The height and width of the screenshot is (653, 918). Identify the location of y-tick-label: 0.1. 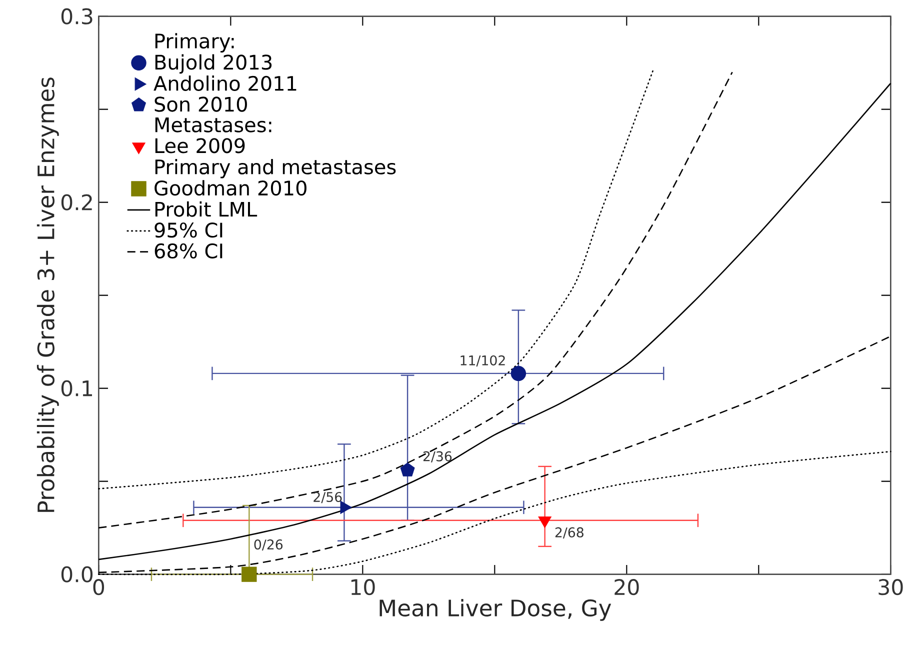
(76, 388).